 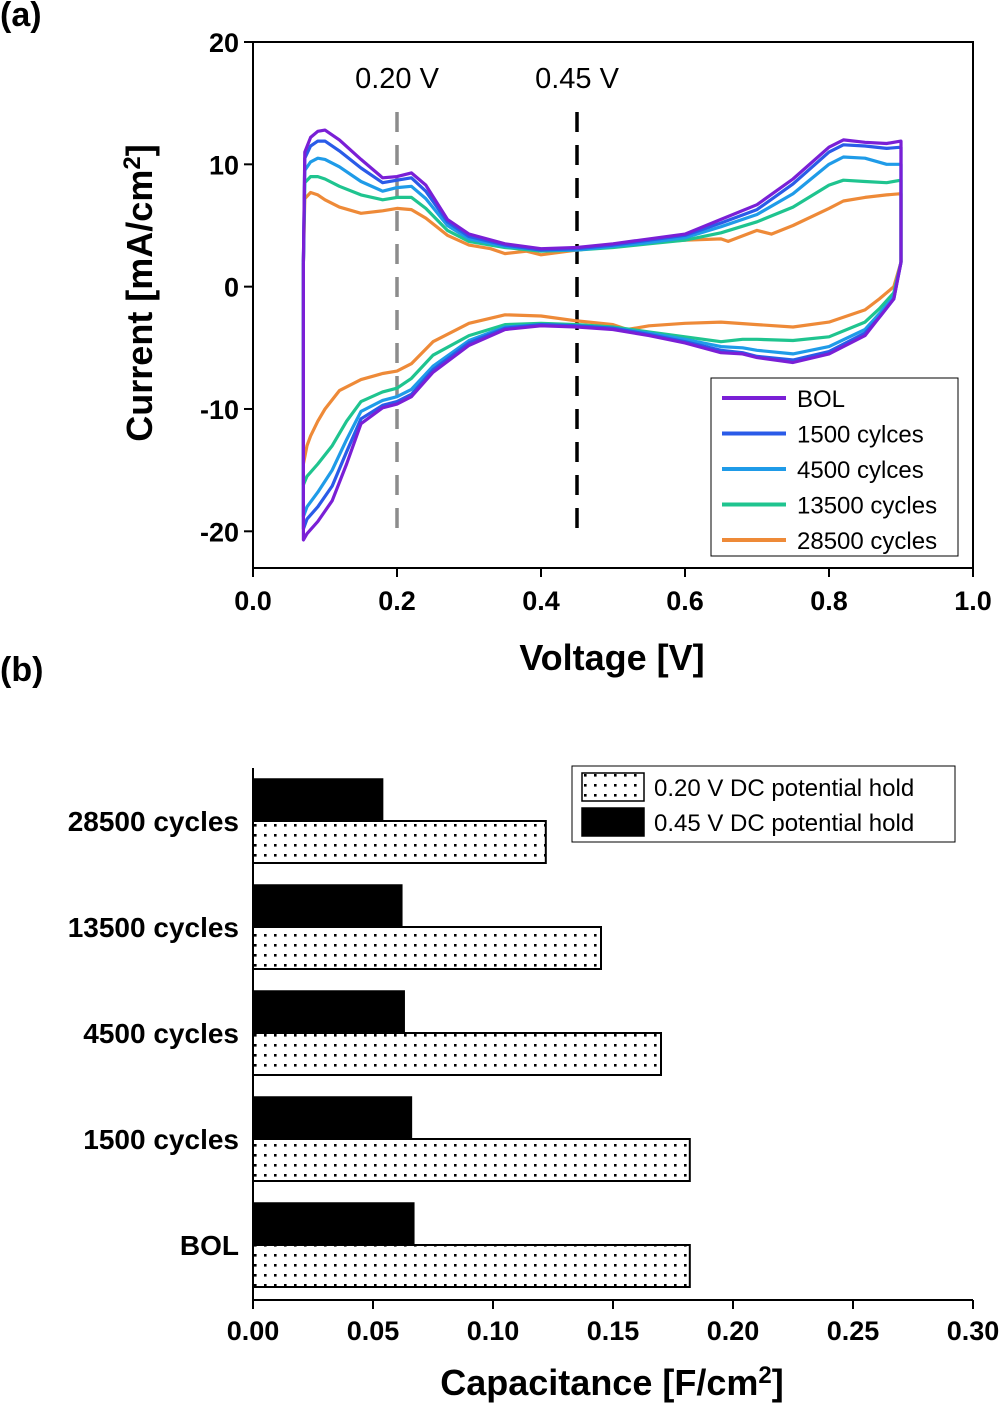 I want to click on y-tick-label-2: 0, so click(x=231, y=288).